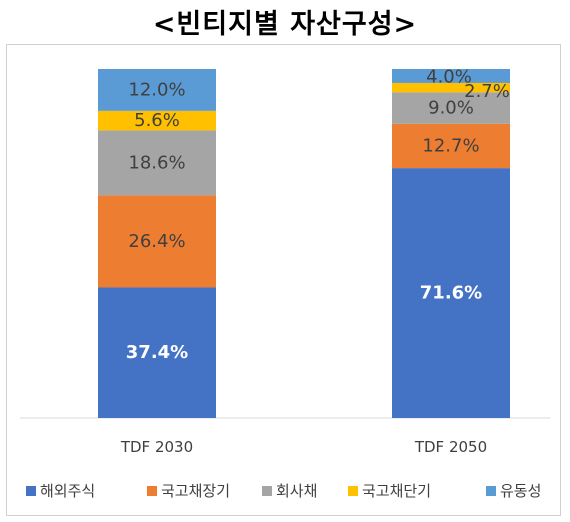 This screenshot has width=570, height=522. Describe the element at coordinates (520, 491) in the screenshot. I see `legend-label-5: 유동성` at that location.